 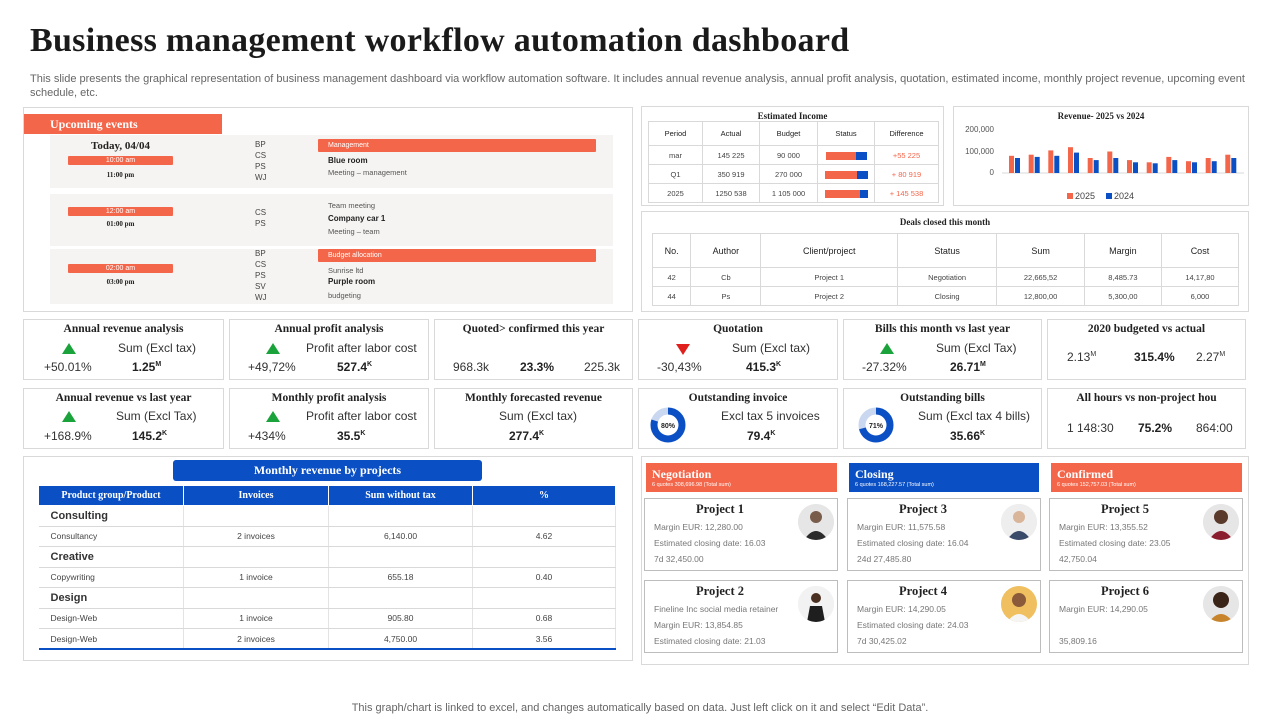 I want to click on kpi-change: +50.01%, so click(x=68, y=367).